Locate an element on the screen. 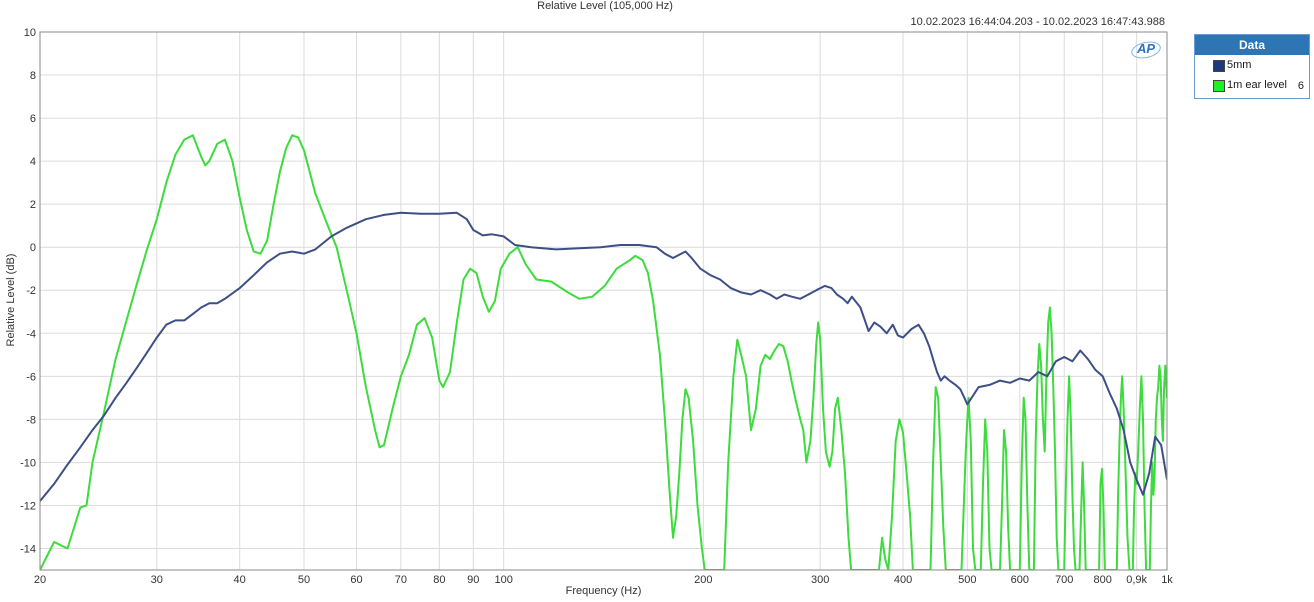 Image resolution: width=1314 pixels, height=602 pixels. y-tick-label: -8 is located at coordinates (31, 420).